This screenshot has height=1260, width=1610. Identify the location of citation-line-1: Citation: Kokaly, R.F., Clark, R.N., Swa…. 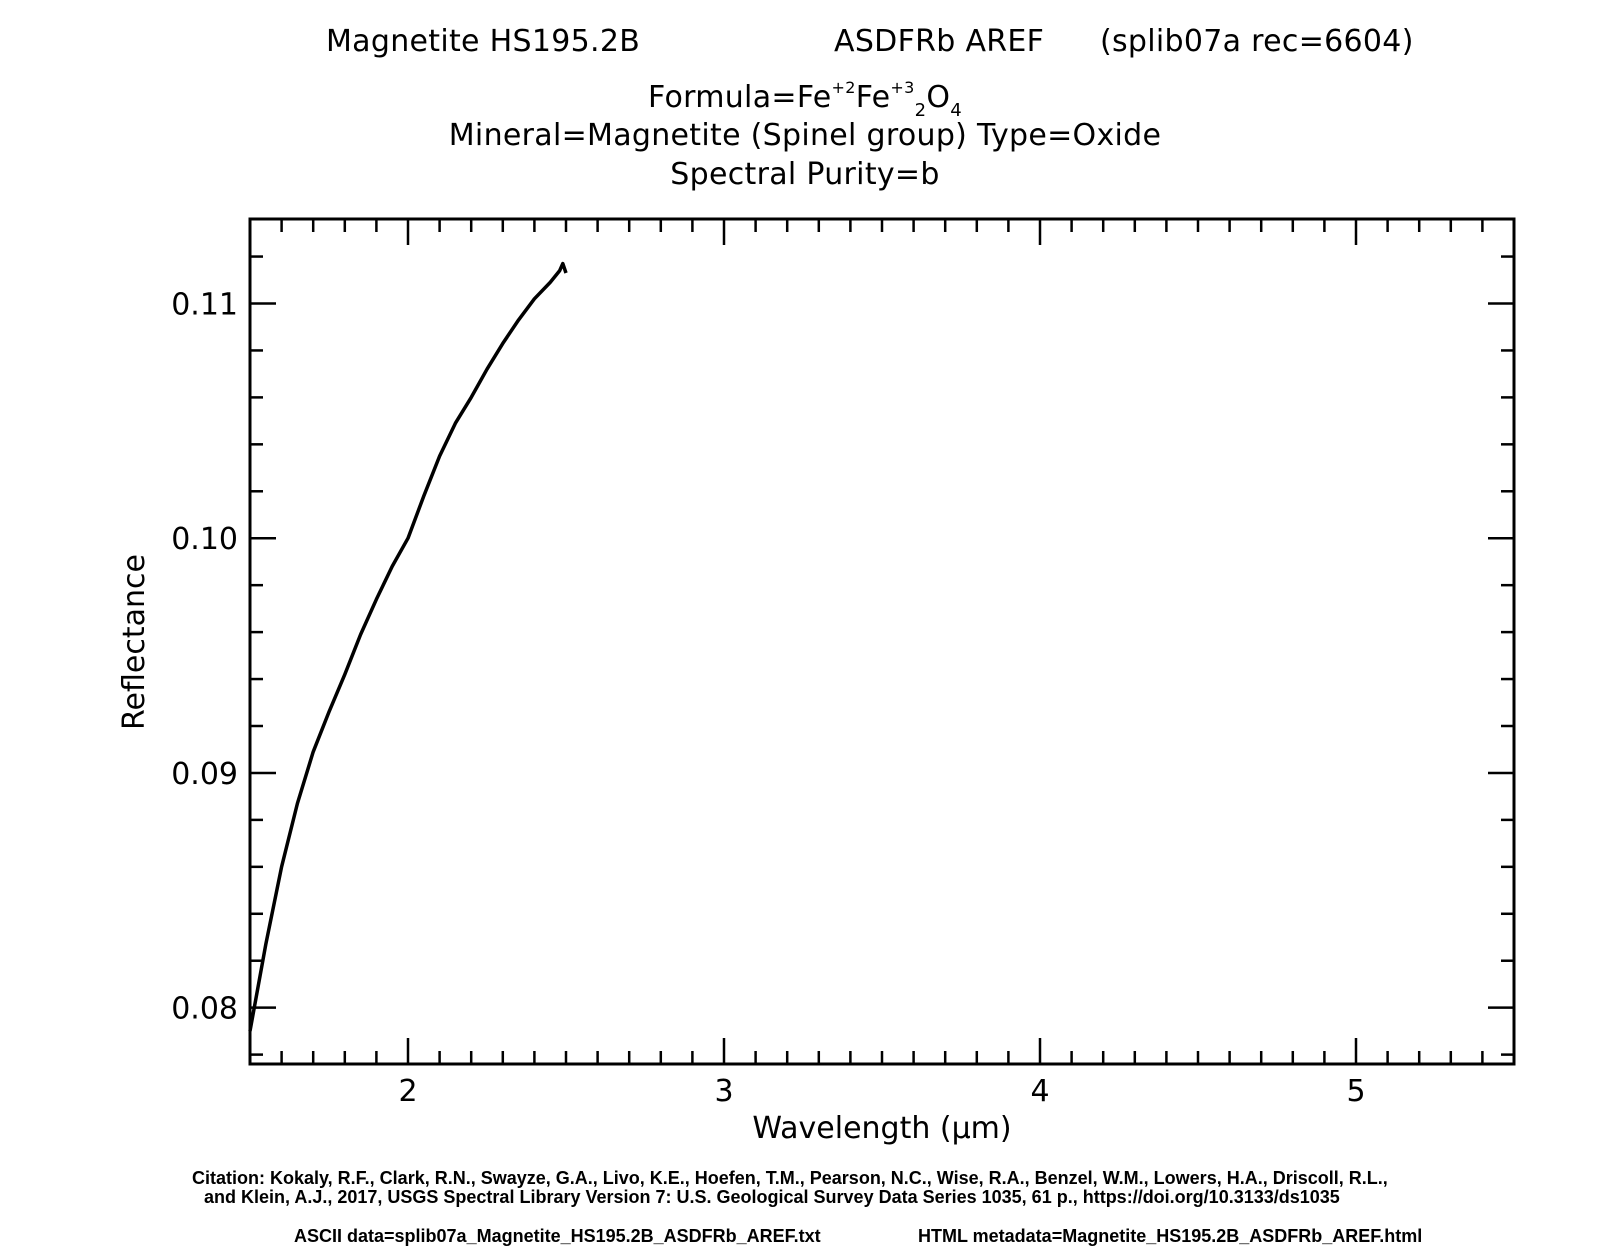
(790, 1178).